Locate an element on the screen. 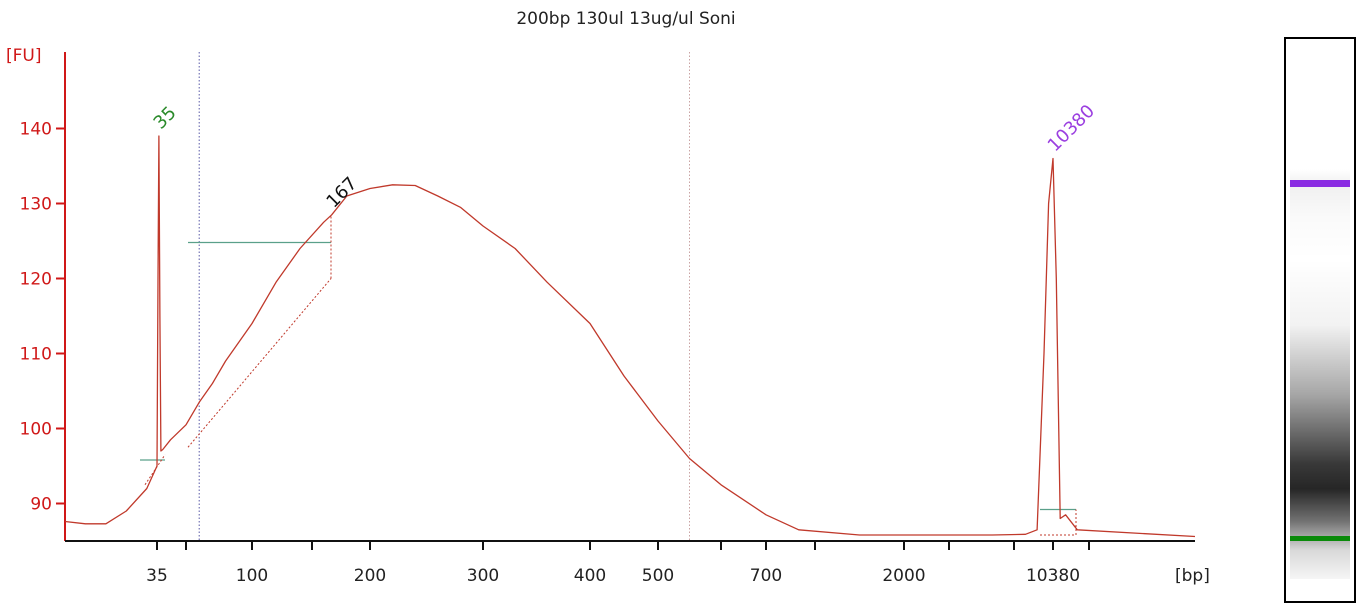  x-axis-label: [bp] is located at coordinates (1192, 576).